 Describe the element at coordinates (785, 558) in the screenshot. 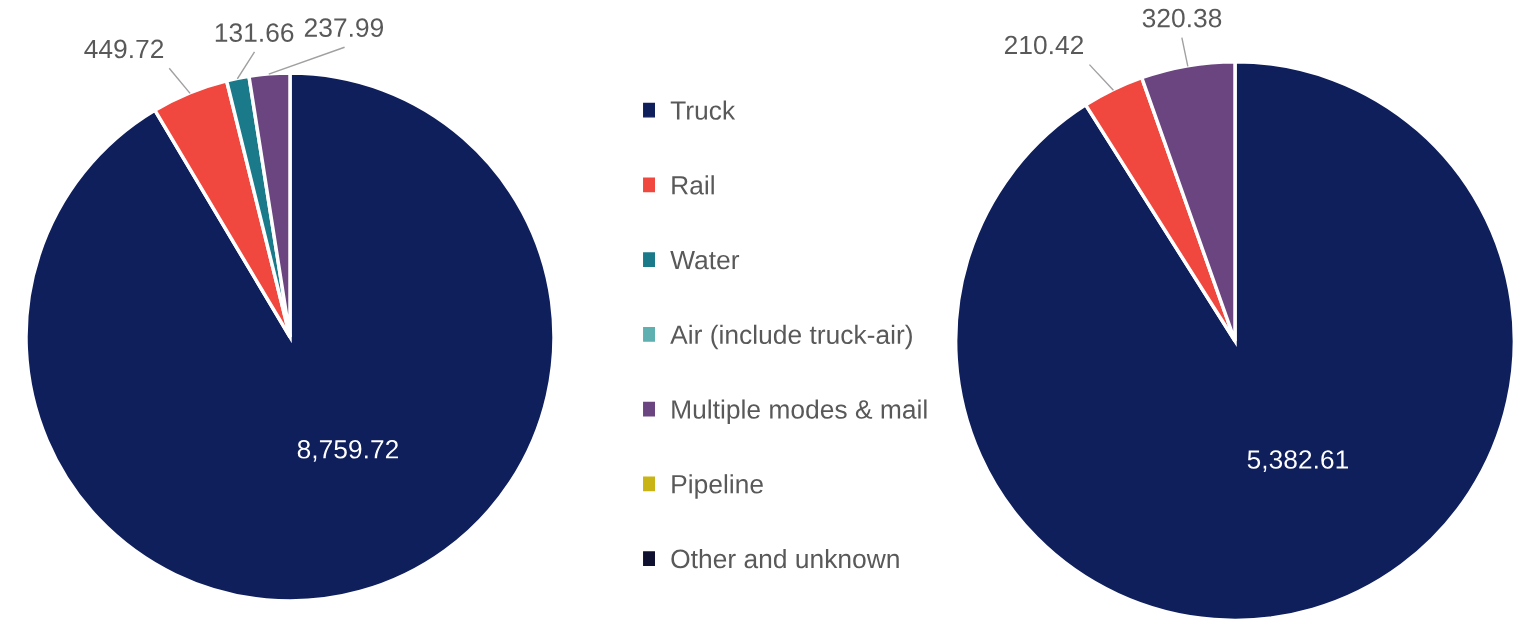

I see `legend-label: Other and unknown` at that location.